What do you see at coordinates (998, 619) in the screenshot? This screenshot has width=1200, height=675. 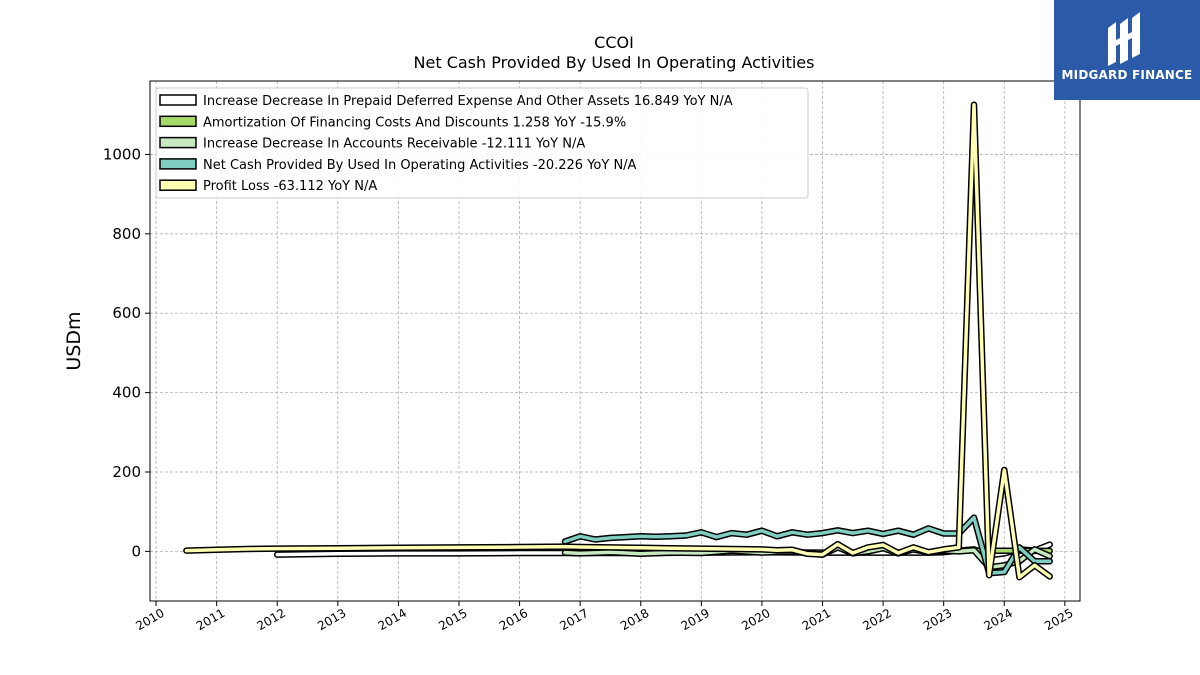 I see `x-tick-label: 2024` at bounding box center [998, 619].